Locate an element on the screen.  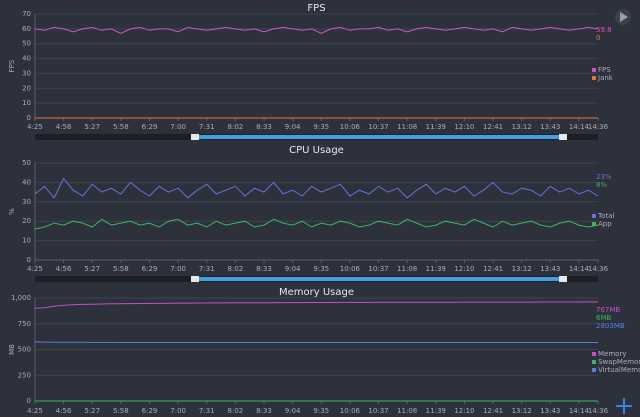
current-value: 59.8 is located at coordinates (604, 30).